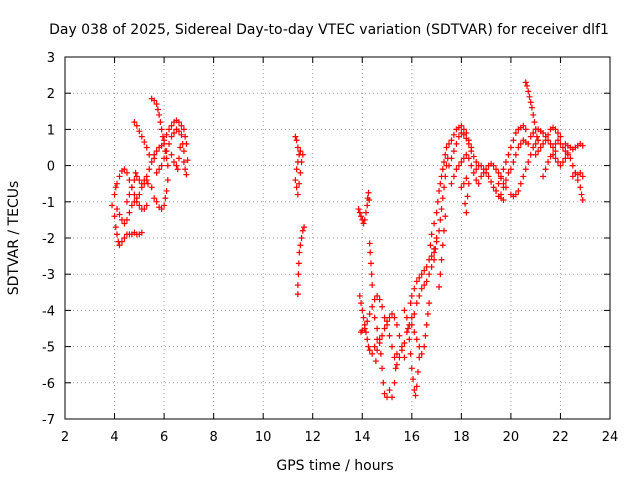  What do you see at coordinates (412, 437) in the screenshot?
I see `x-tick-label: 16` at bounding box center [412, 437].